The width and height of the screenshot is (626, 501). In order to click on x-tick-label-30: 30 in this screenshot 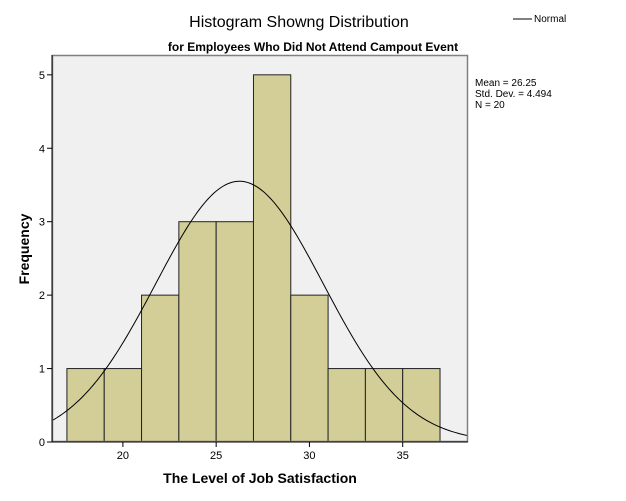, I will do `click(309, 456)`.